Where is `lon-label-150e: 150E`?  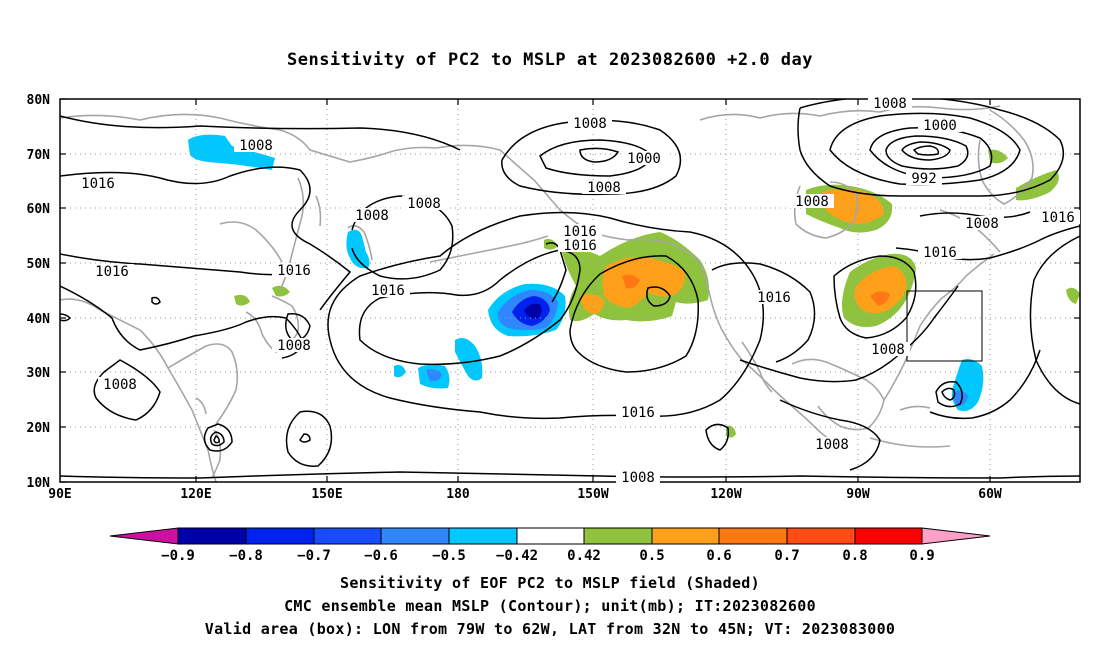 lon-label-150e: 150E is located at coordinates (326, 494).